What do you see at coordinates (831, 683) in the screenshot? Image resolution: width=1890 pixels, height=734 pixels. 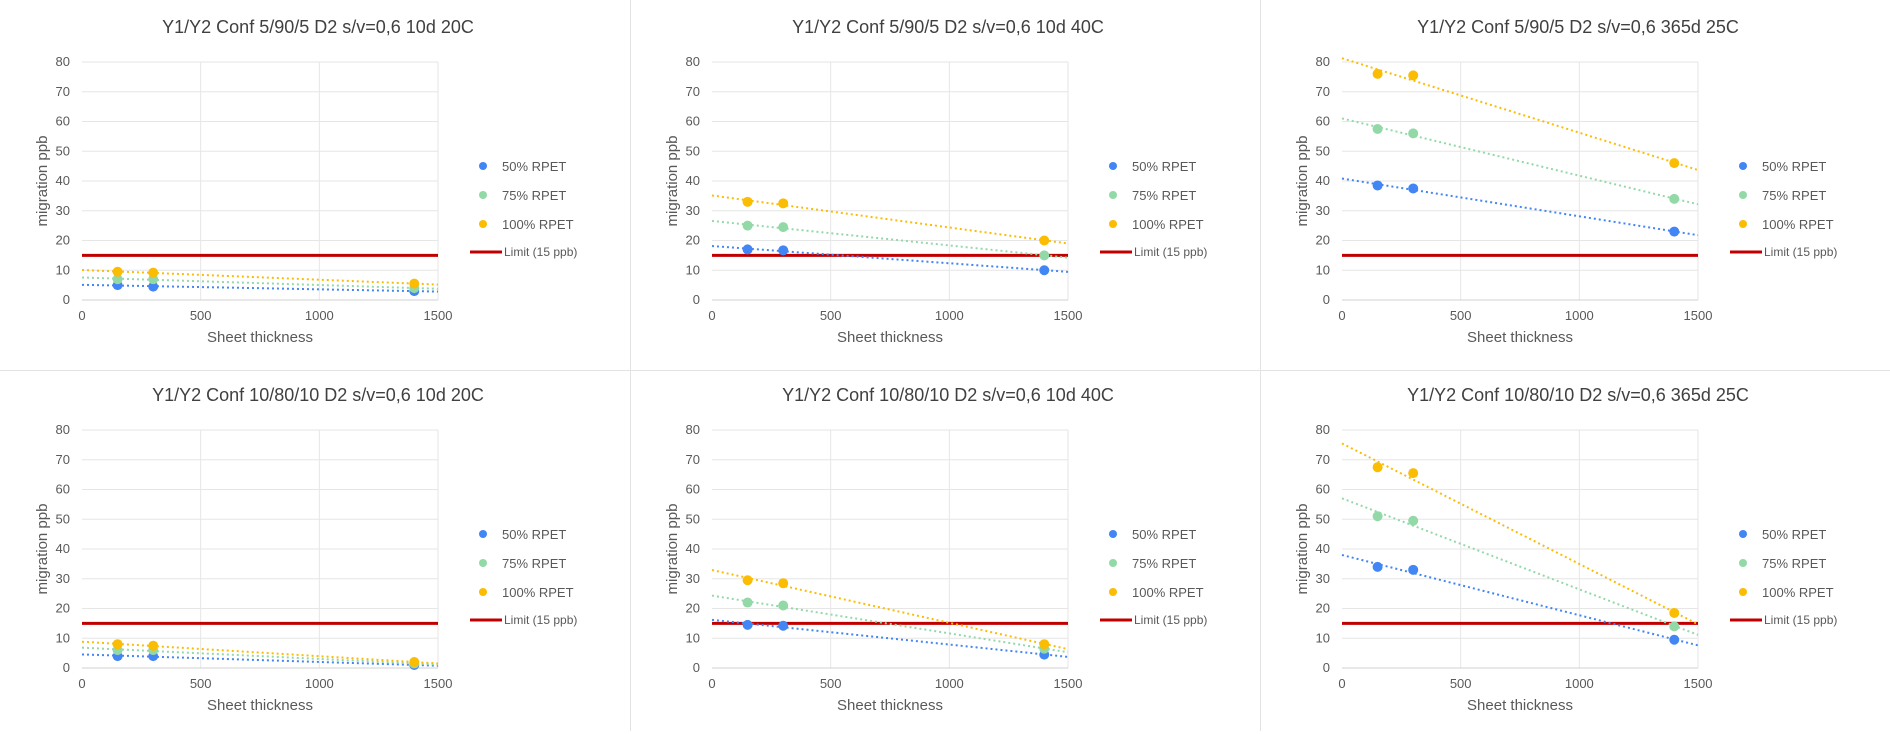 I see `x-tick-label: 500` at bounding box center [831, 683].